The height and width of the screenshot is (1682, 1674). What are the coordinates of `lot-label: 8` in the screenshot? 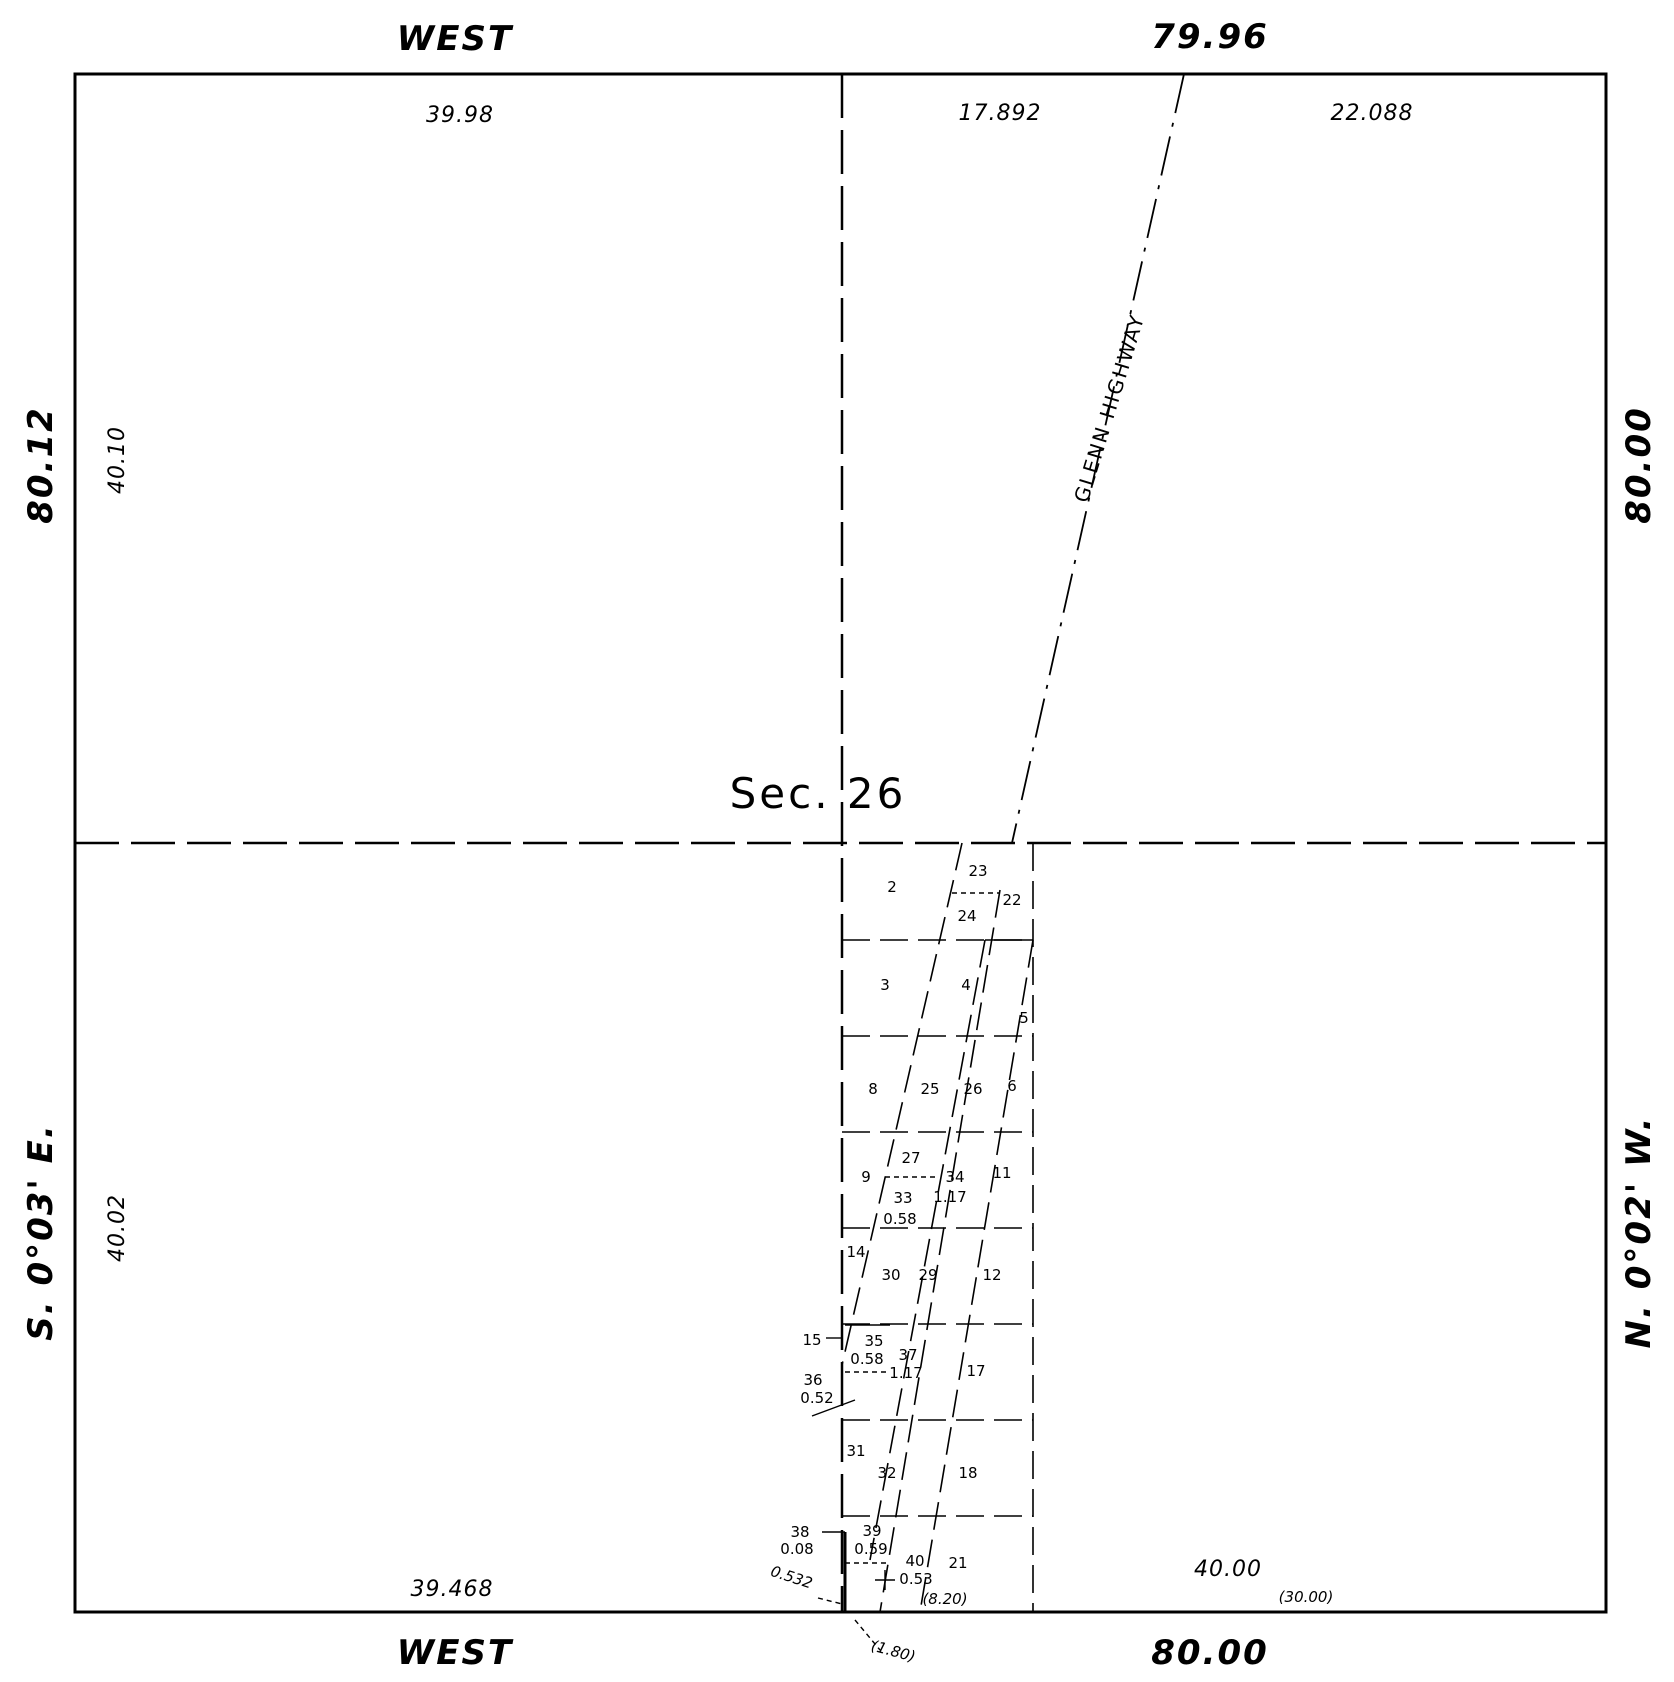 It's located at (873, 1089).